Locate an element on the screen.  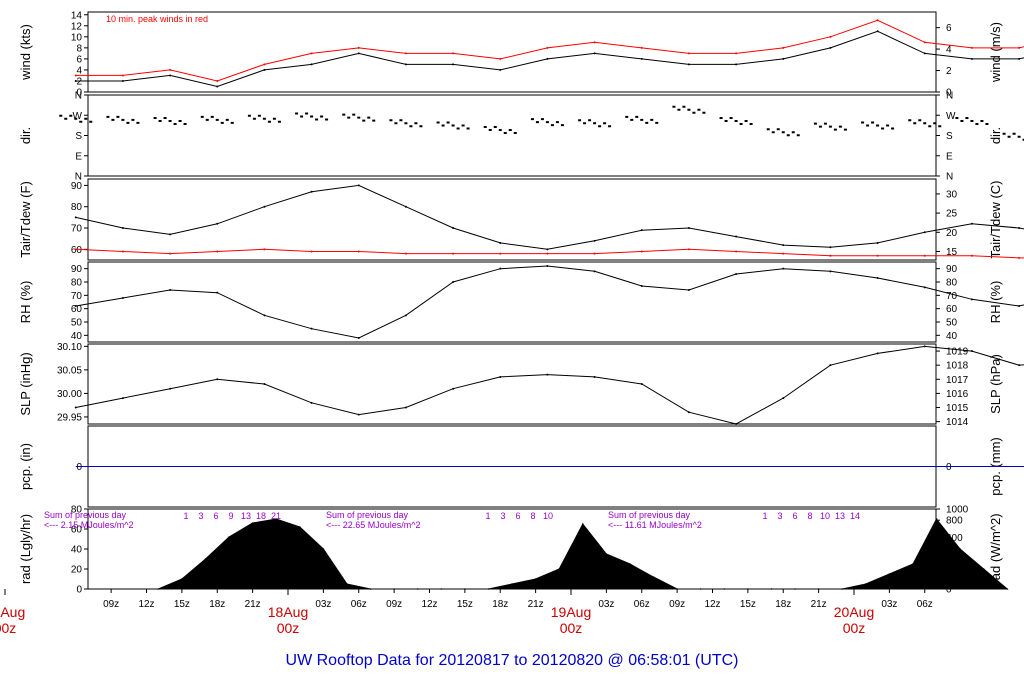
right-tick-label: 90 is located at coordinates (952, 269).